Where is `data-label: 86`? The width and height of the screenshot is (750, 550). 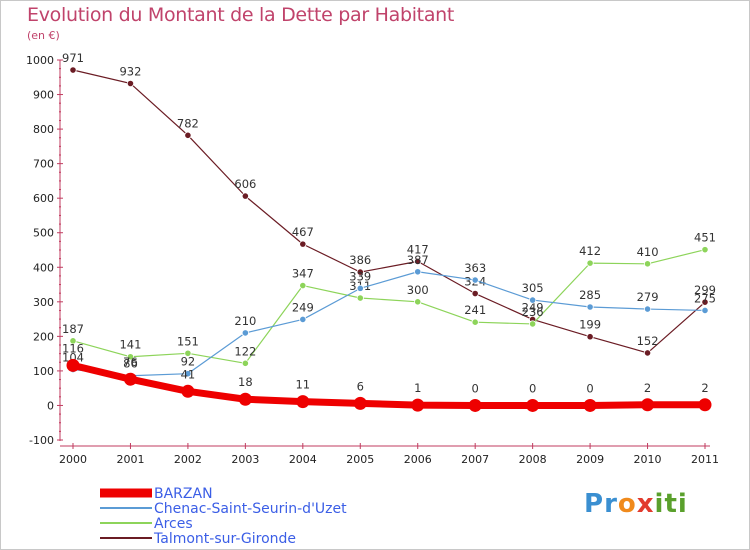 data-label: 86 is located at coordinates (130, 364).